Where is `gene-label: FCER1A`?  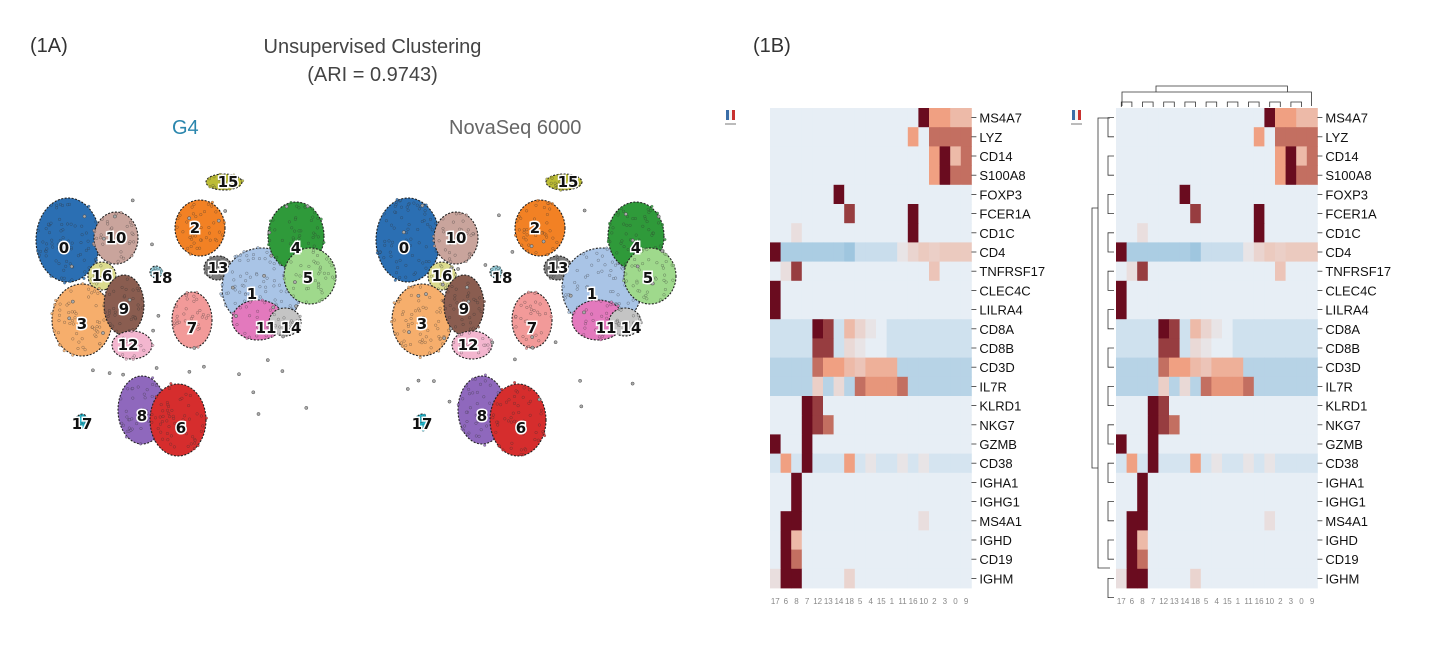 gene-label: FCER1A is located at coordinates (1351, 214).